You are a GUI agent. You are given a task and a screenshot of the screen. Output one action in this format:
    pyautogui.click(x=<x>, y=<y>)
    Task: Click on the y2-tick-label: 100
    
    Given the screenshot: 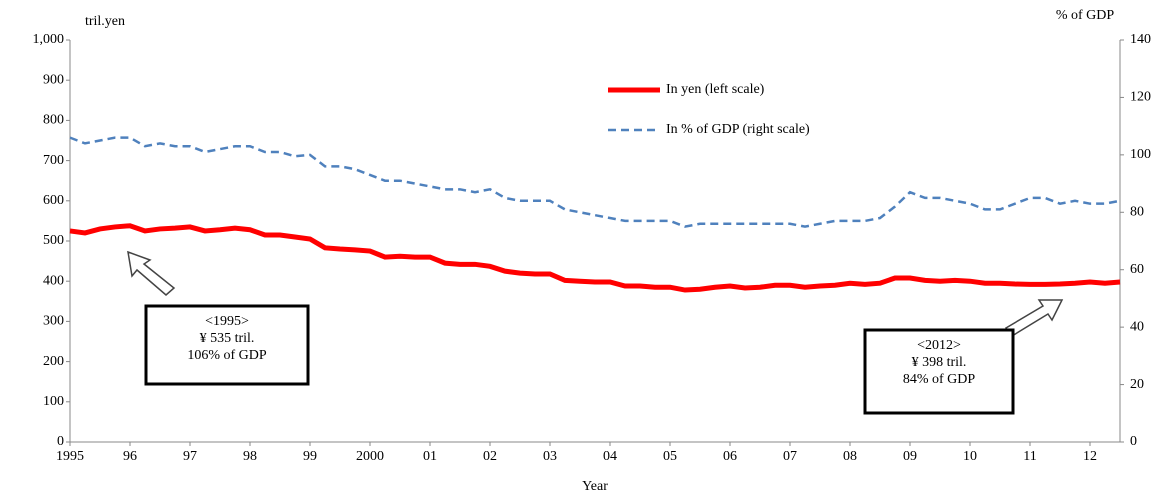 What is the action you would take?
    pyautogui.click(x=1140, y=154)
    